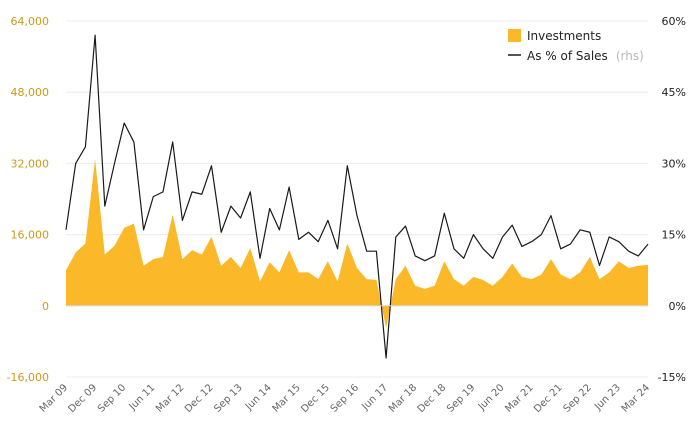 The height and width of the screenshot is (433, 700). I want to click on right-tick-label: 0%, so click(677, 306).